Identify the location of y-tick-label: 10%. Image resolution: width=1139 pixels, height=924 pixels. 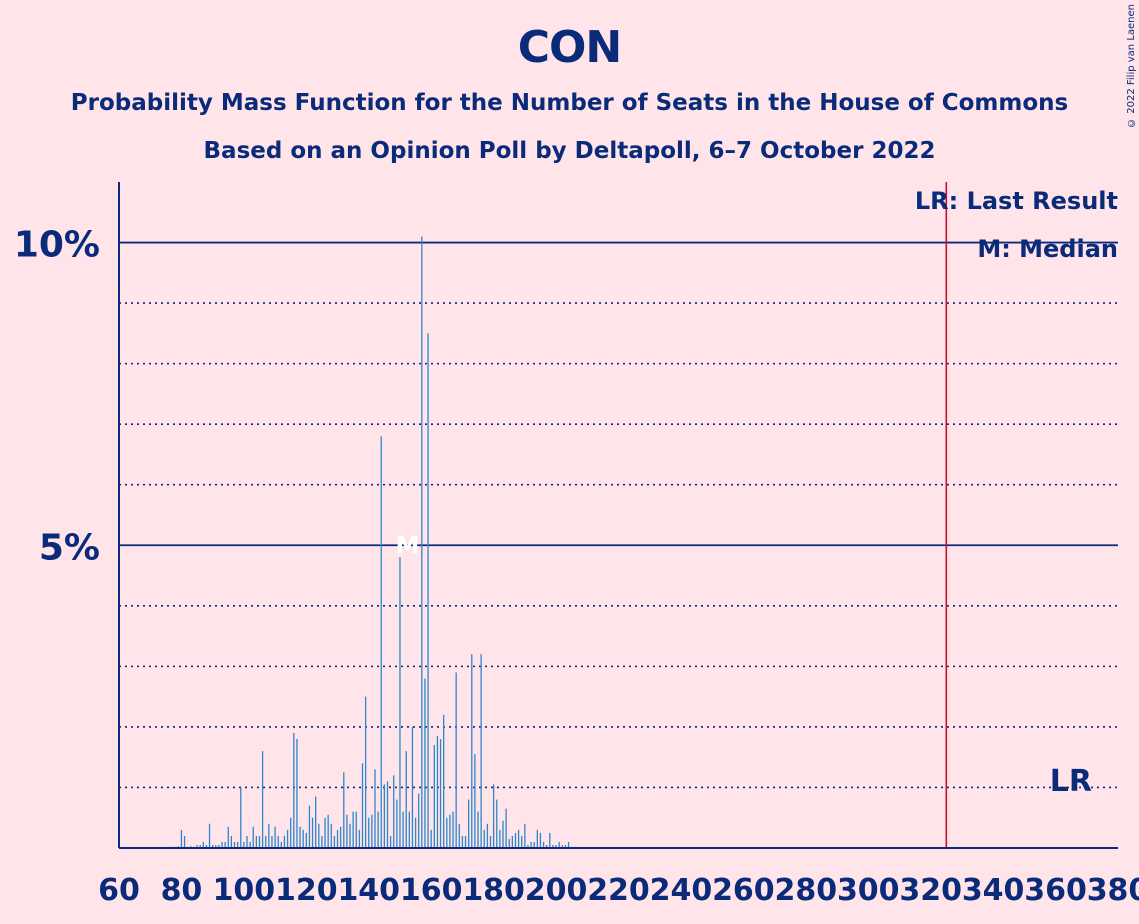
(57, 245).